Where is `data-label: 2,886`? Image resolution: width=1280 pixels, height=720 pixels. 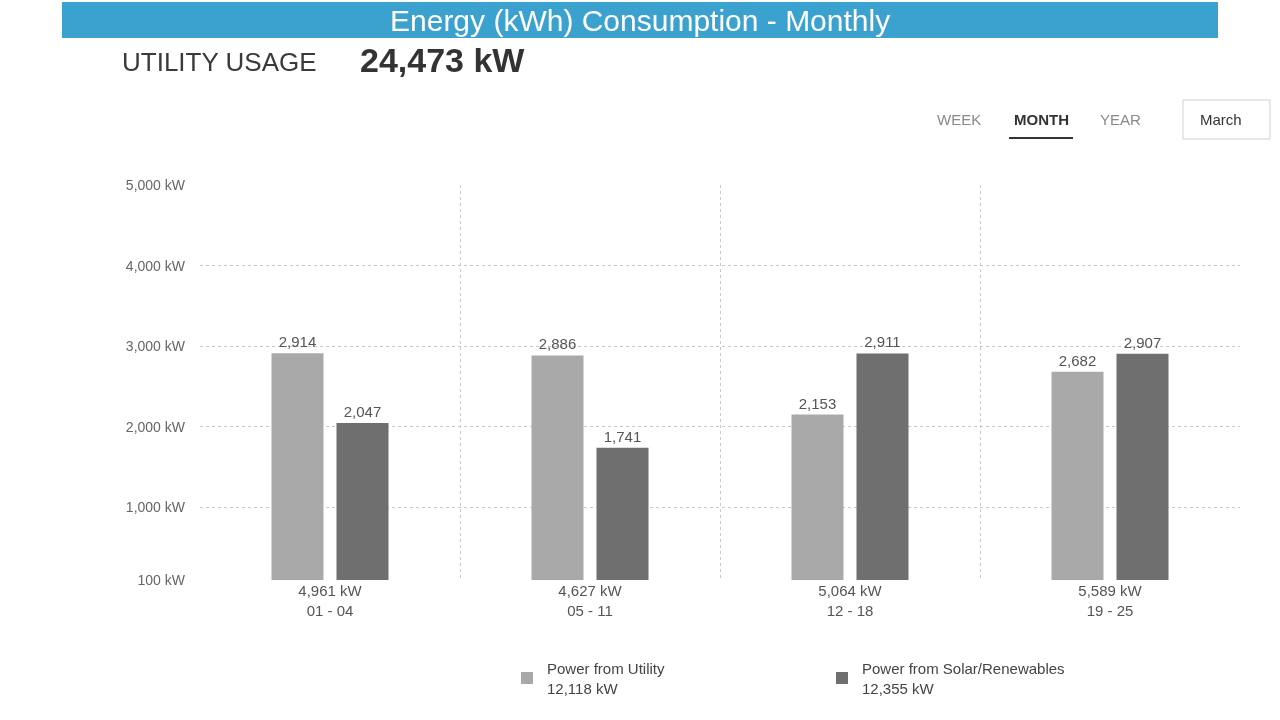 data-label: 2,886 is located at coordinates (557, 344).